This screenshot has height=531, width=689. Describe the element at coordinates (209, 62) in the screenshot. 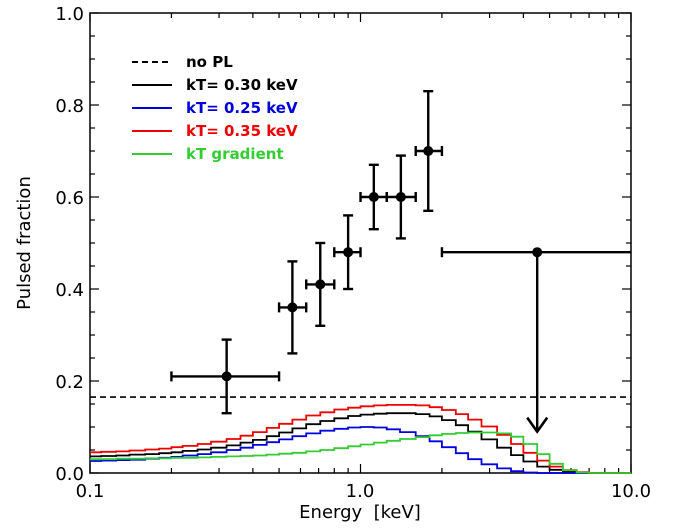

I see `legend-label: no PL` at that location.